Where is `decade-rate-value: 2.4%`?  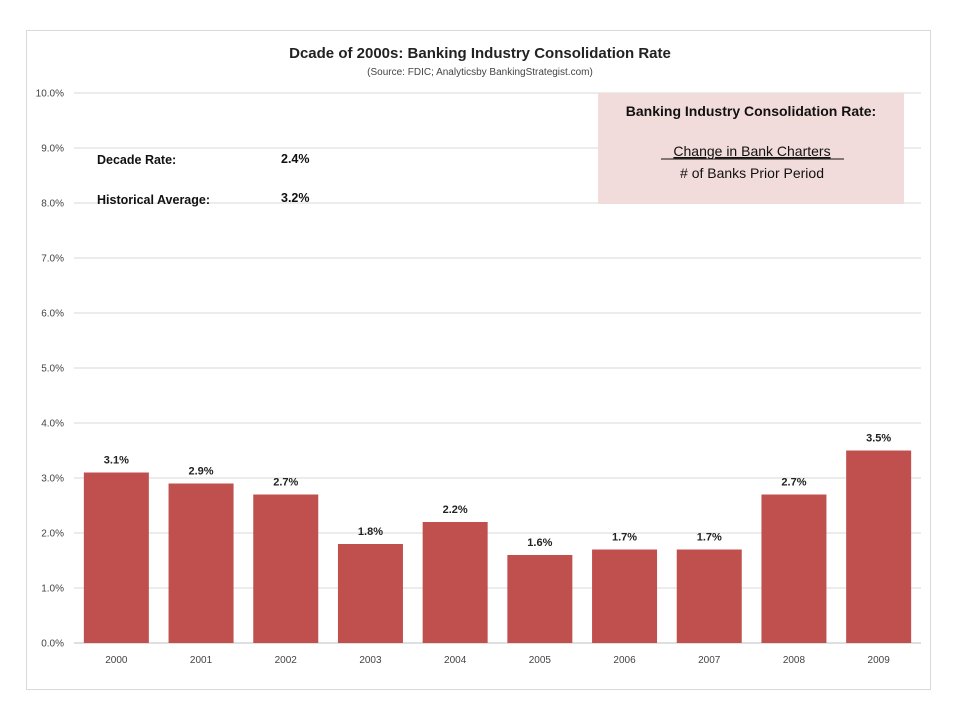
decade-rate-value: 2.4% is located at coordinates (295, 159).